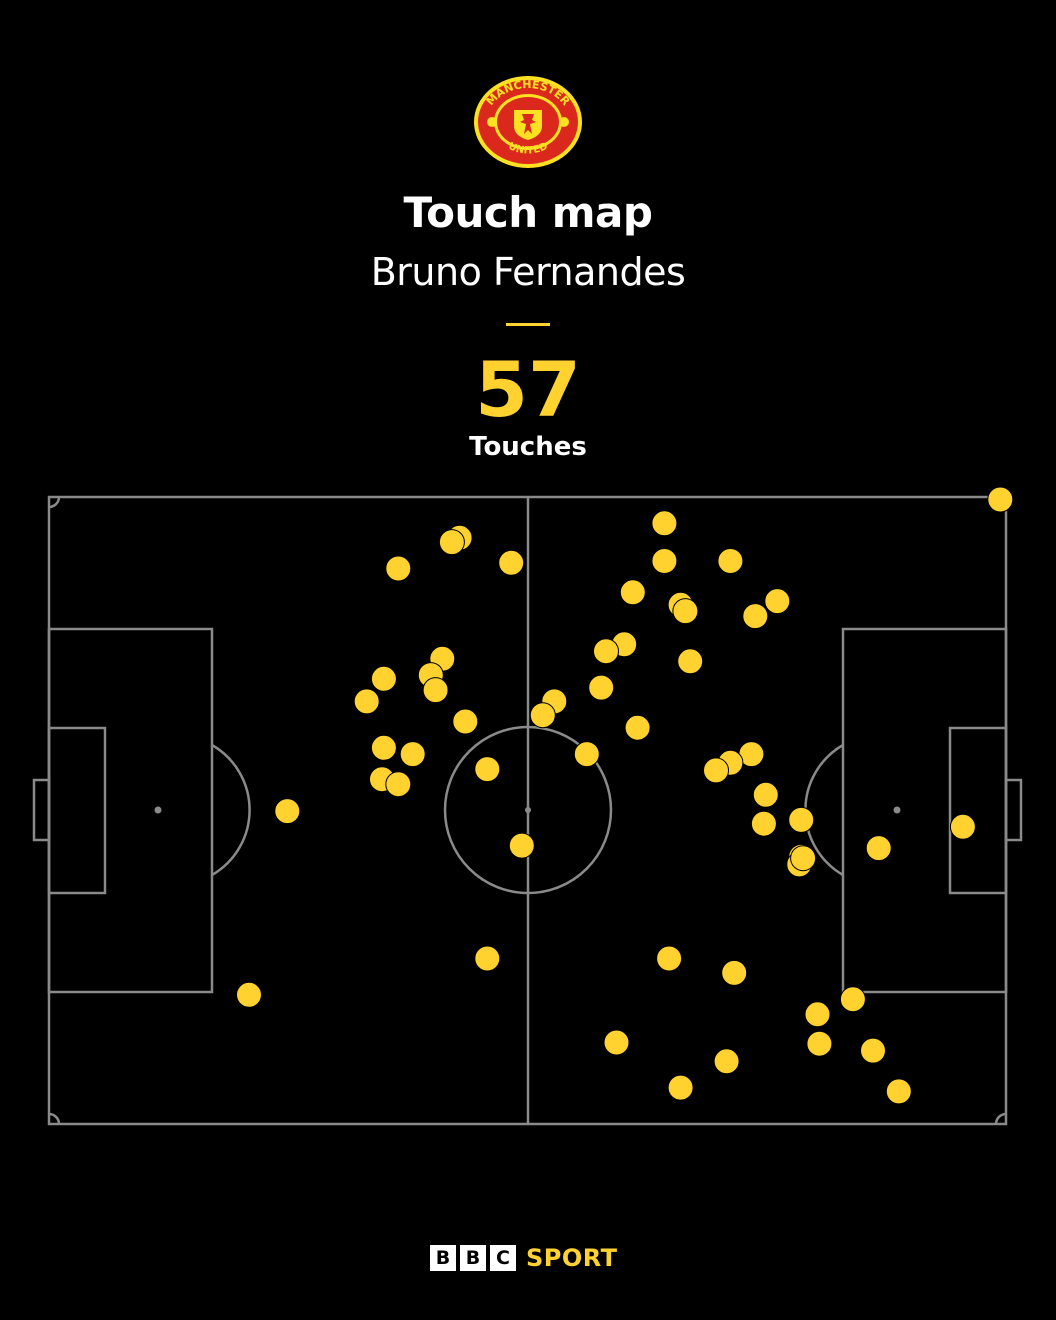 Image resolution: width=1056 pixels, height=1320 pixels. Describe the element at coordinates (231, 810) in the screenshot. I see `left-penalty-arc` at that location.